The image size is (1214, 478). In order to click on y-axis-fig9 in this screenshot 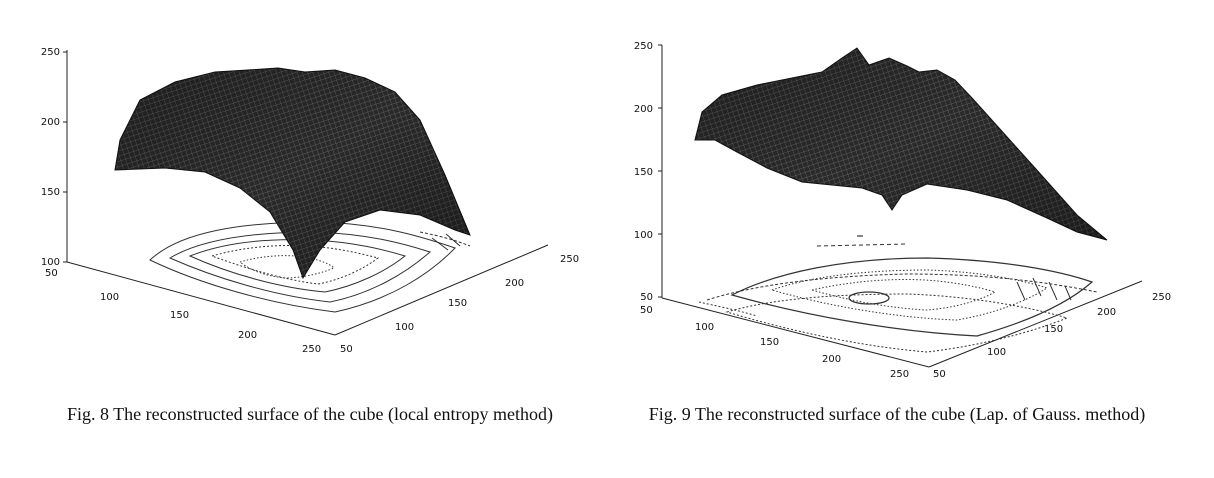, I will do `click(1035, 324)`.